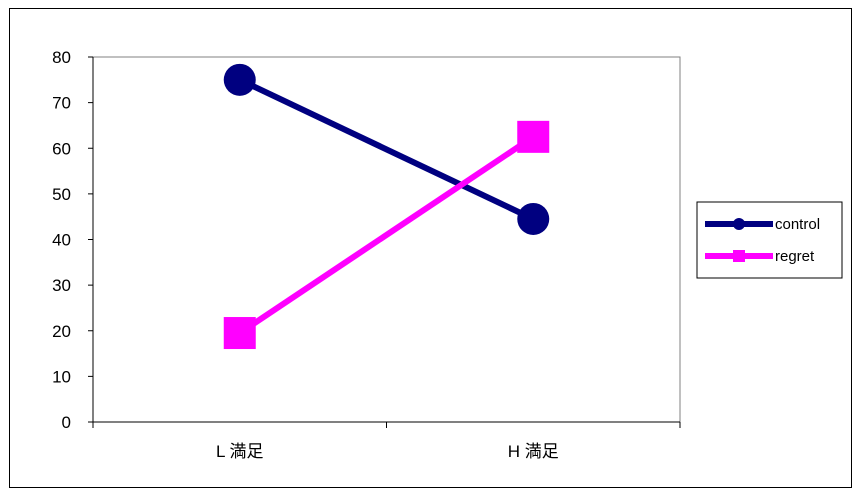 The height and width of the screenshot is (498, 861). What do you see at coordinates (386, 149) in the screenshot?
I see `series-line-control` at bounding box center [386, 149].